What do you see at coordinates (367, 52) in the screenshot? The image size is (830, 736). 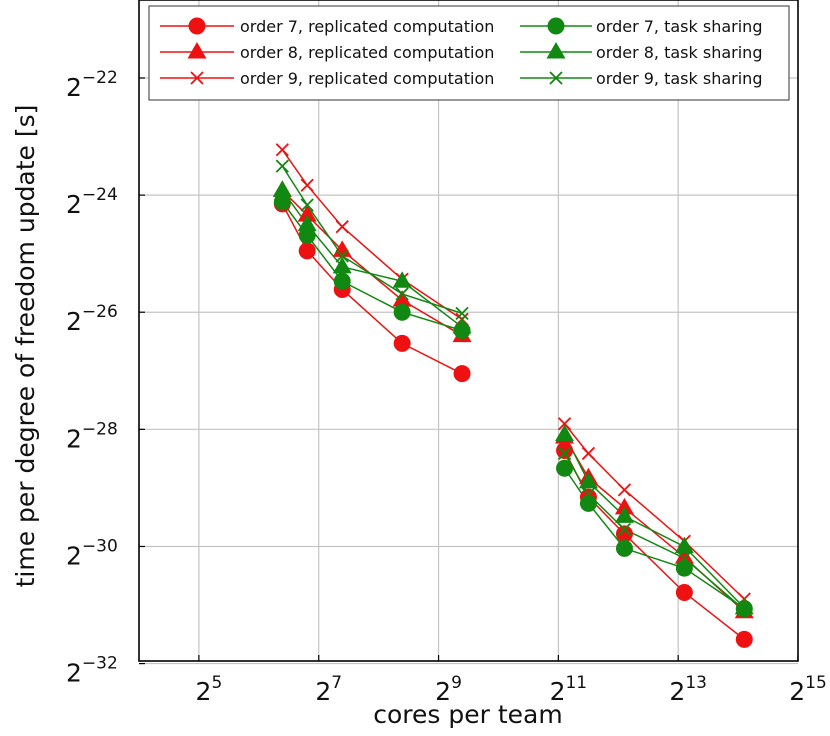 I see `legend-label-1: order 8, replicated computation` at bounding box center [367, 52].